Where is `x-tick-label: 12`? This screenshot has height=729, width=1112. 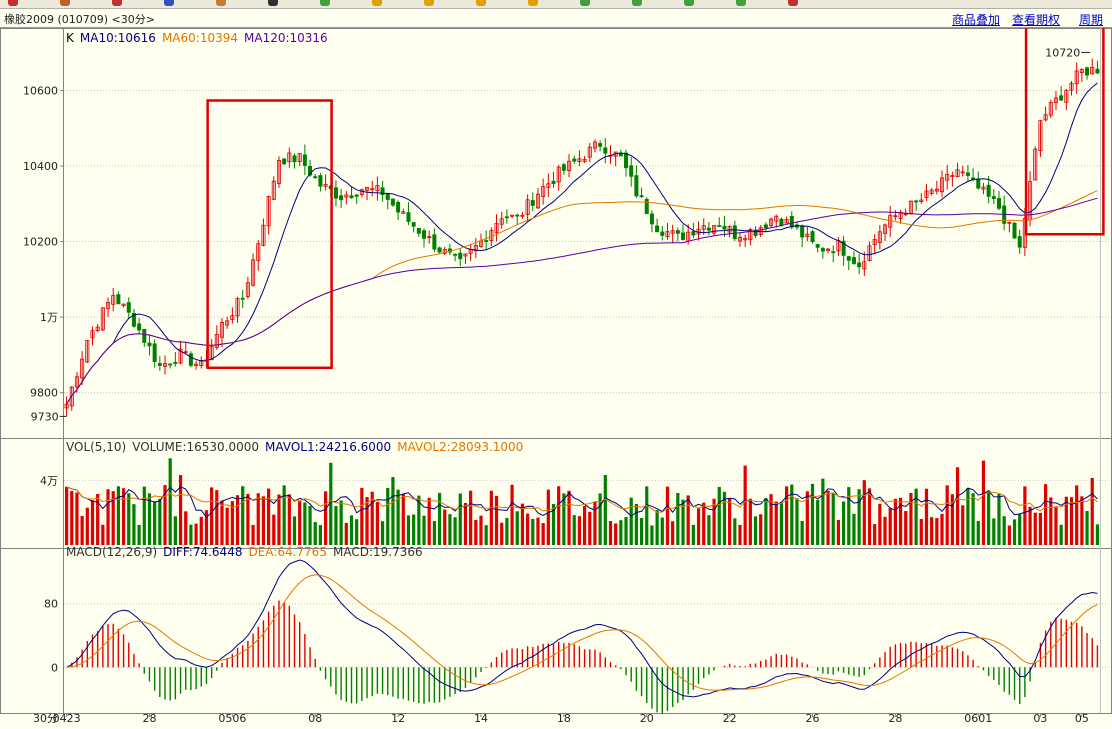
x-tick-label: 12 is located at coordinates (398, 718).